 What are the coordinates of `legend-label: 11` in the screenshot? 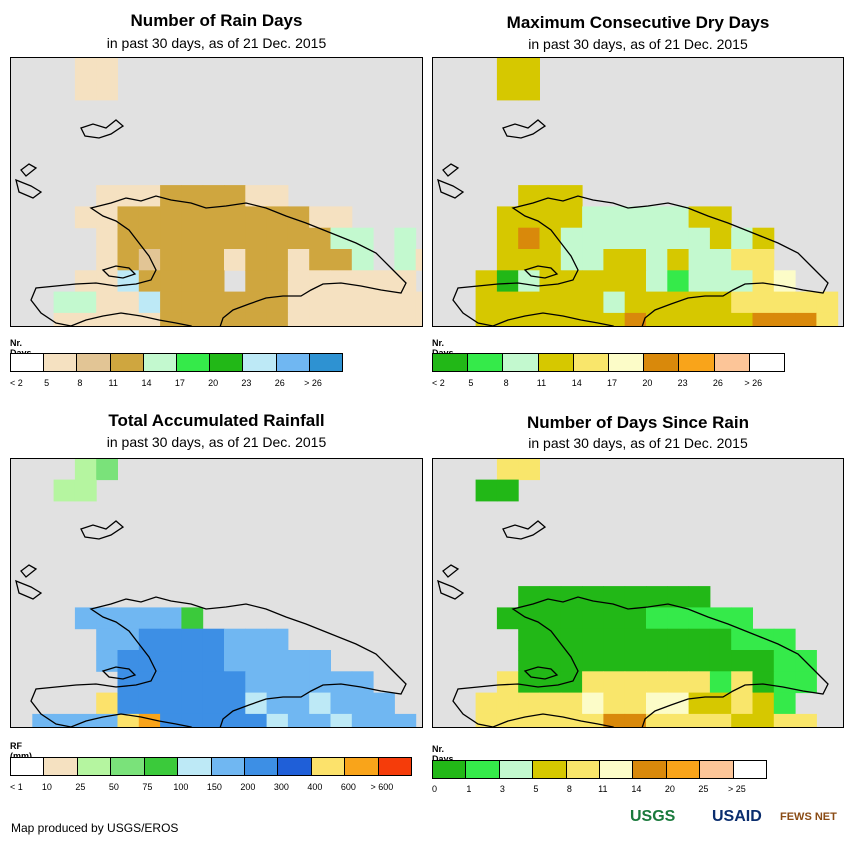 It's located at (113, 383).